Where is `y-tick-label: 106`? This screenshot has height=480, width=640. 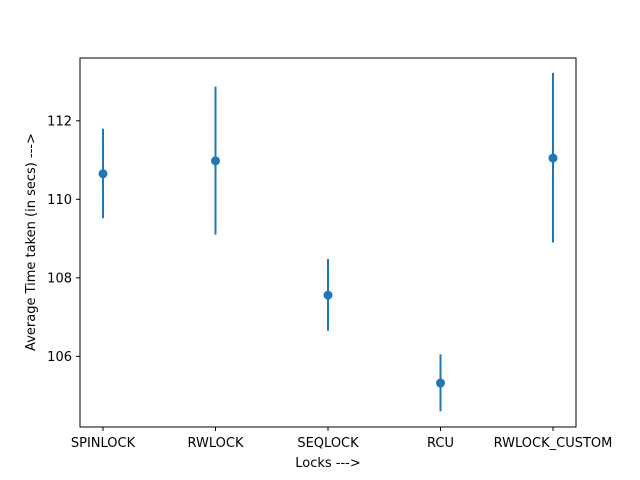
y-tick-label: 106 is located at coordinates (59, 357).